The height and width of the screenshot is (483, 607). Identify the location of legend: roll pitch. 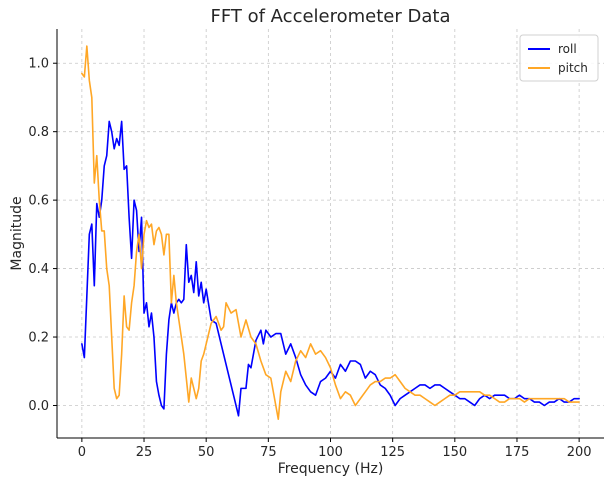
(559, 58).